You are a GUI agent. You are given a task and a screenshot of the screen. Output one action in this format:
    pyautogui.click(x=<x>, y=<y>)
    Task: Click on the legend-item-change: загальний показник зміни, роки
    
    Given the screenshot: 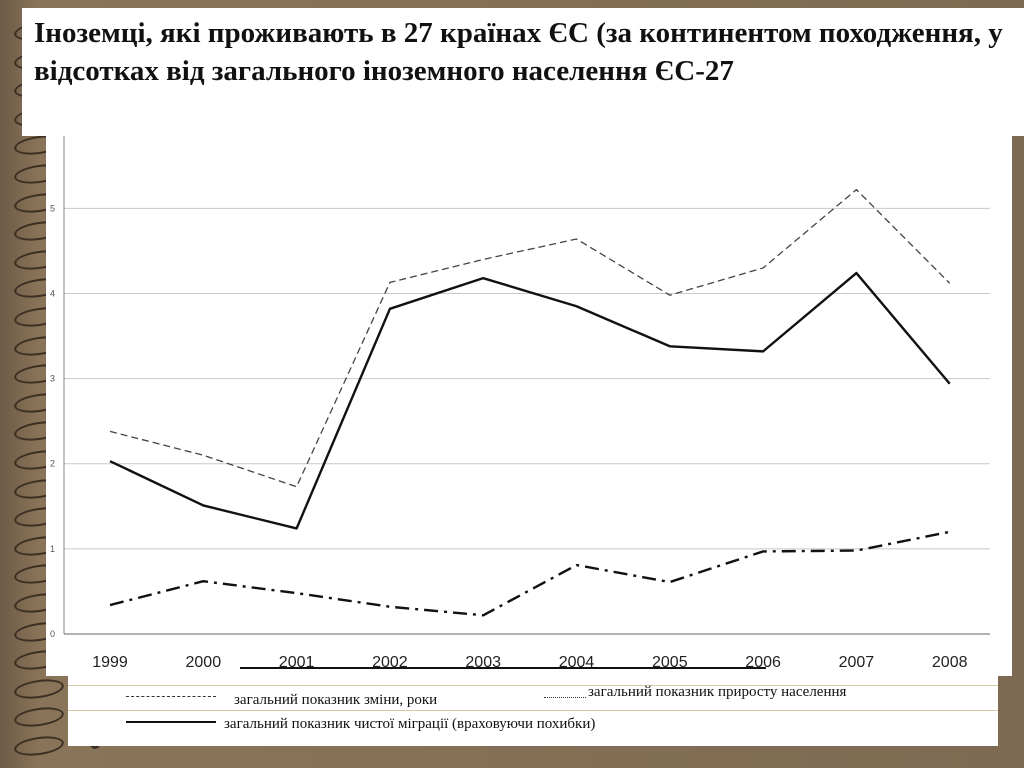 What is the action you would take?
    pyautogui.click(x=336, y=700)
    